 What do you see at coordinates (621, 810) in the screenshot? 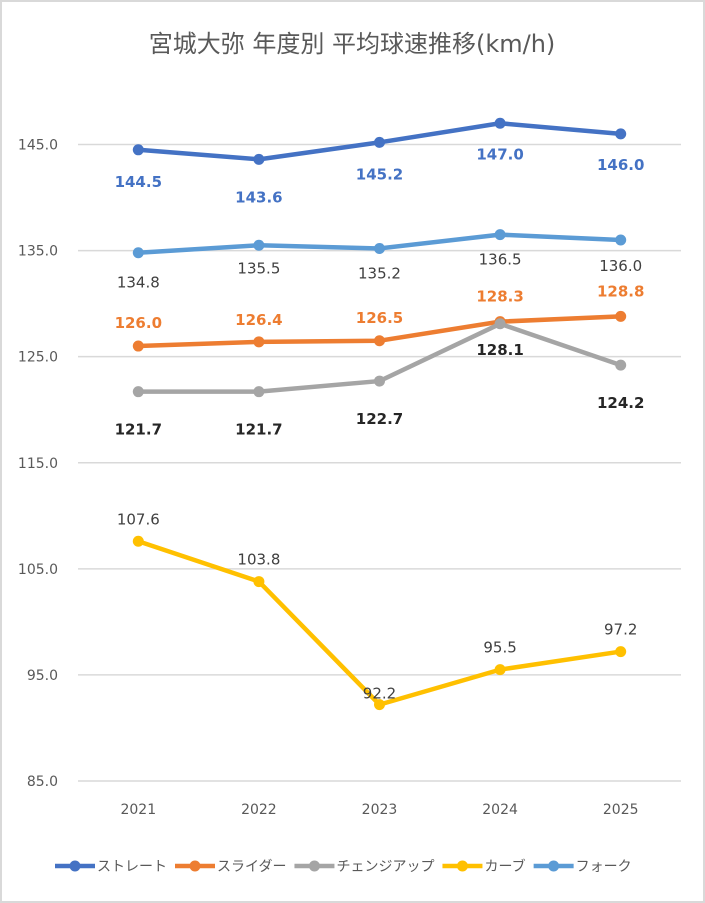
I see `x-tick-label: 2025` at bounding box center [621, 810].